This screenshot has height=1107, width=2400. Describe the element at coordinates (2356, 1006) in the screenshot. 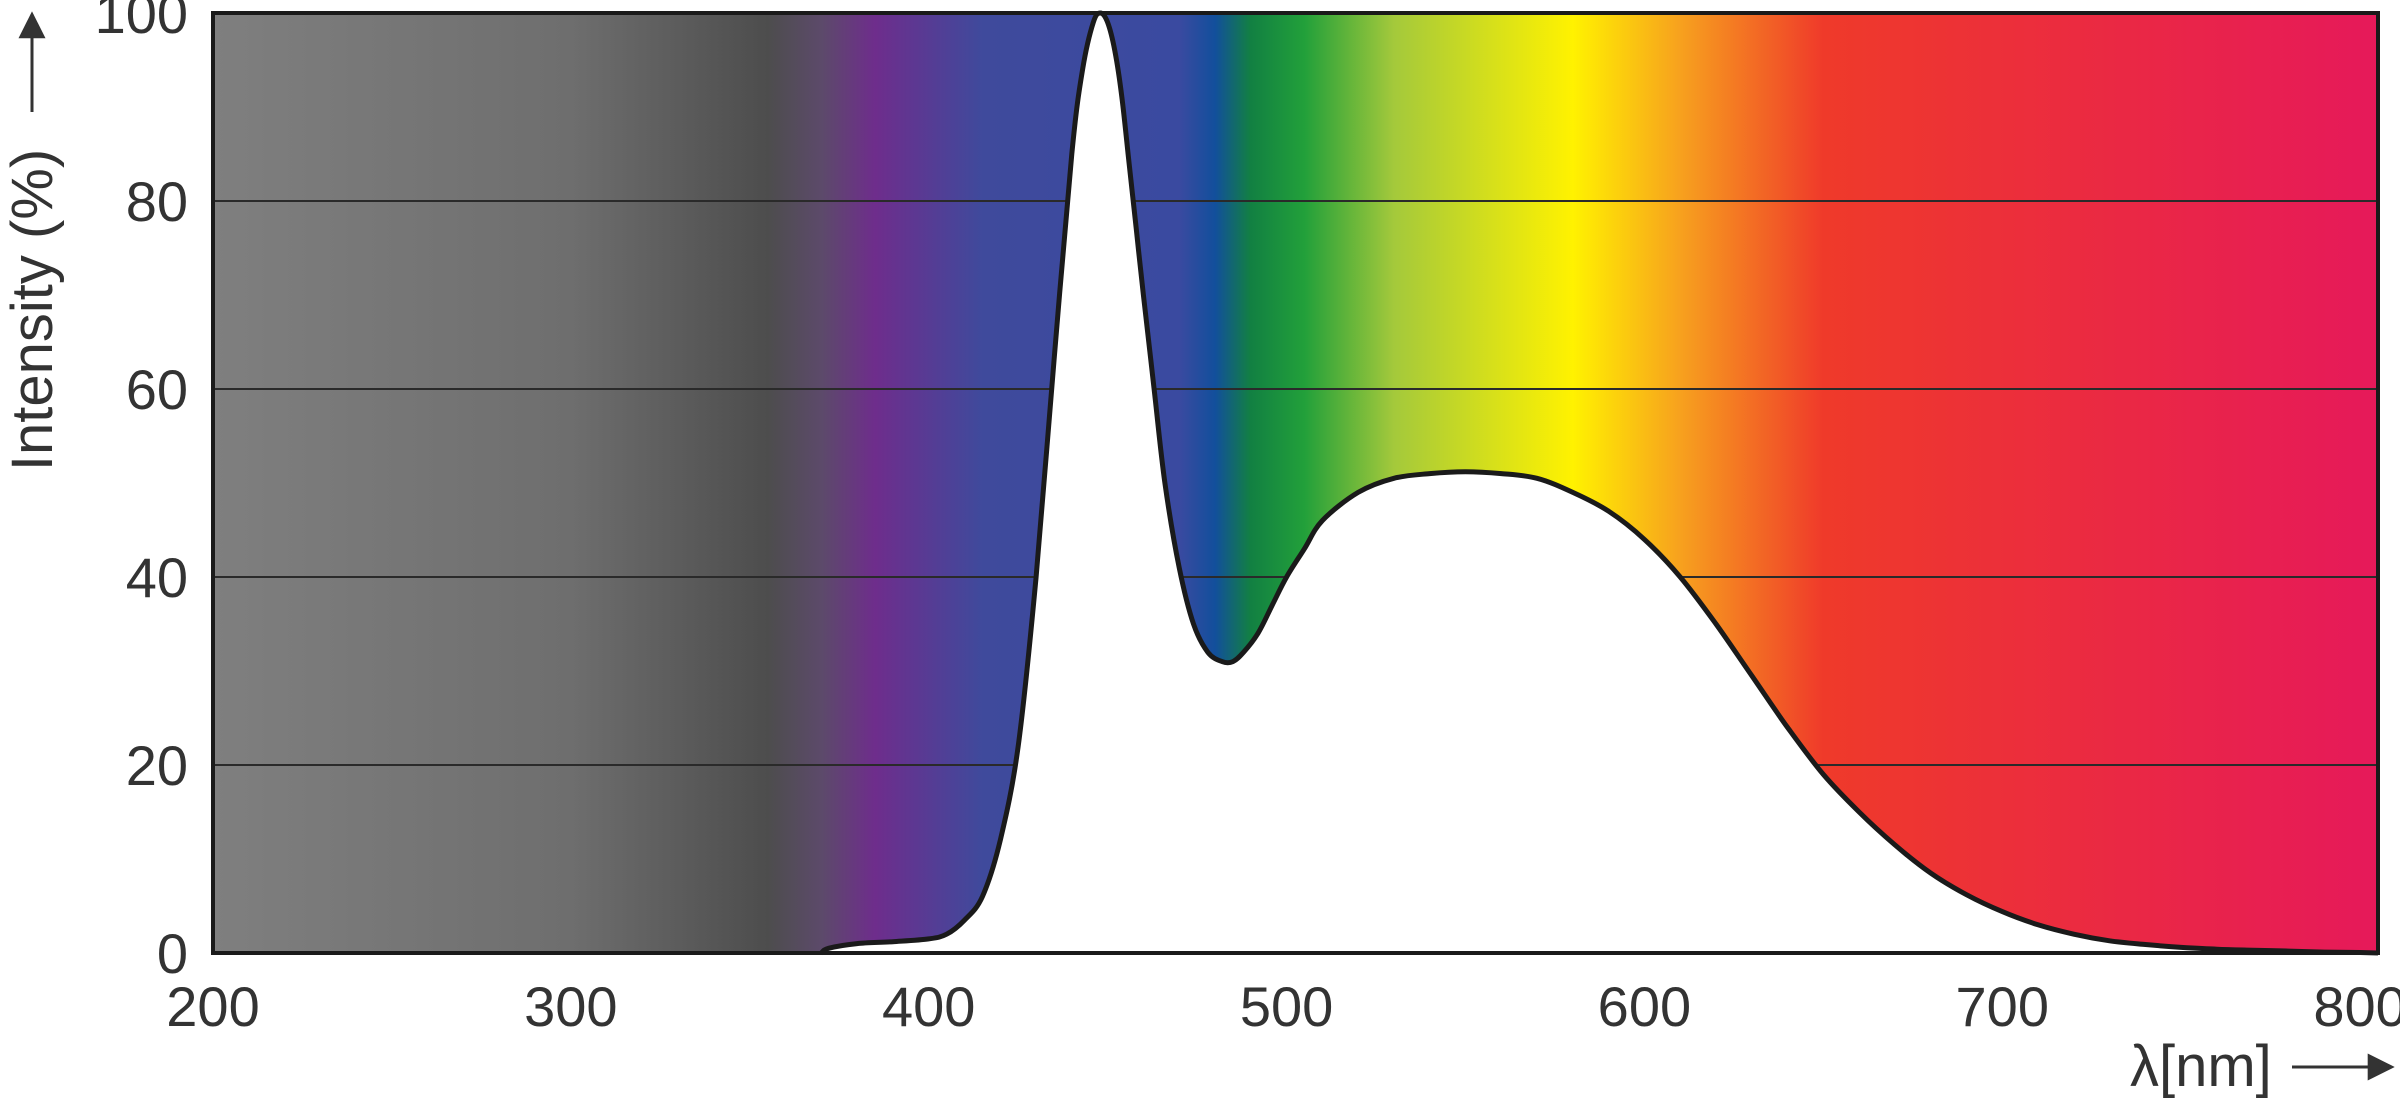

I see `x-tick-label: 800` at that location.